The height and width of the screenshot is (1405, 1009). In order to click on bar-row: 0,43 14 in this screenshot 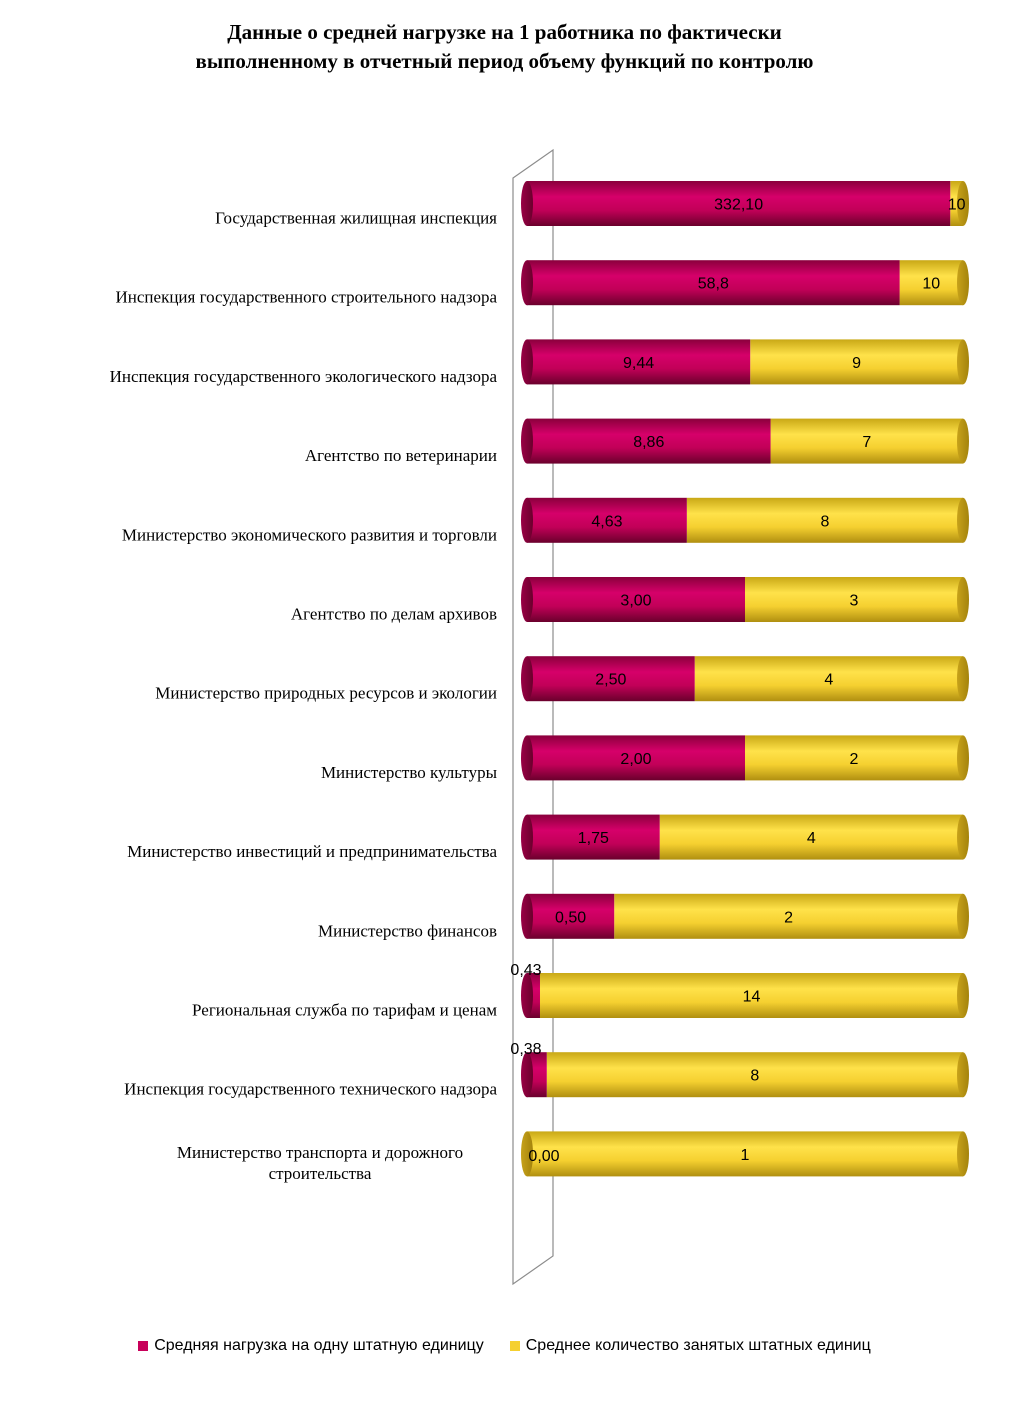, I will do `click(739, 990)`.